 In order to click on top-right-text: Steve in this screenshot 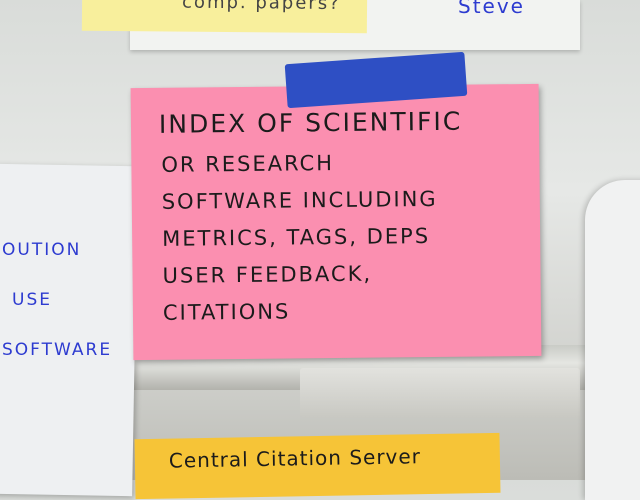, I will do `click(491, 9)`.